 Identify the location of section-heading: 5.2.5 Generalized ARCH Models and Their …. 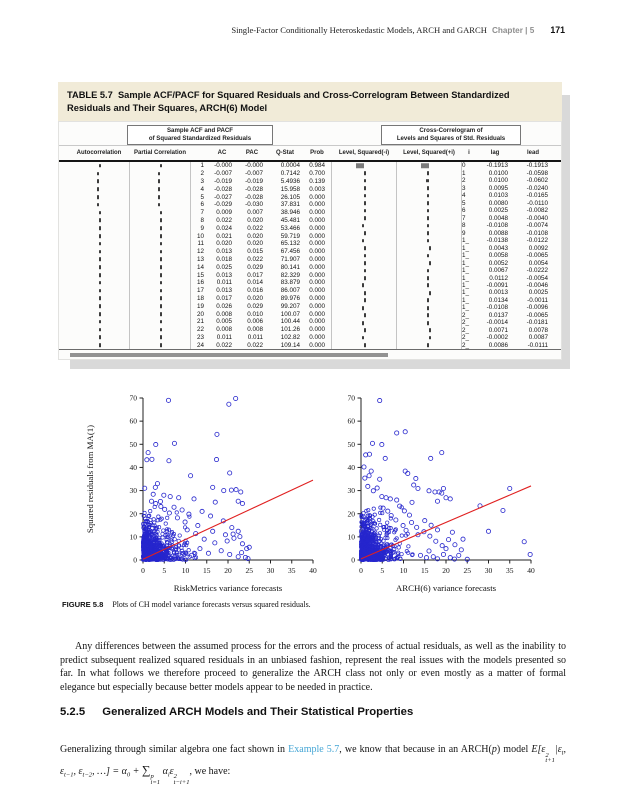
(236, 712).